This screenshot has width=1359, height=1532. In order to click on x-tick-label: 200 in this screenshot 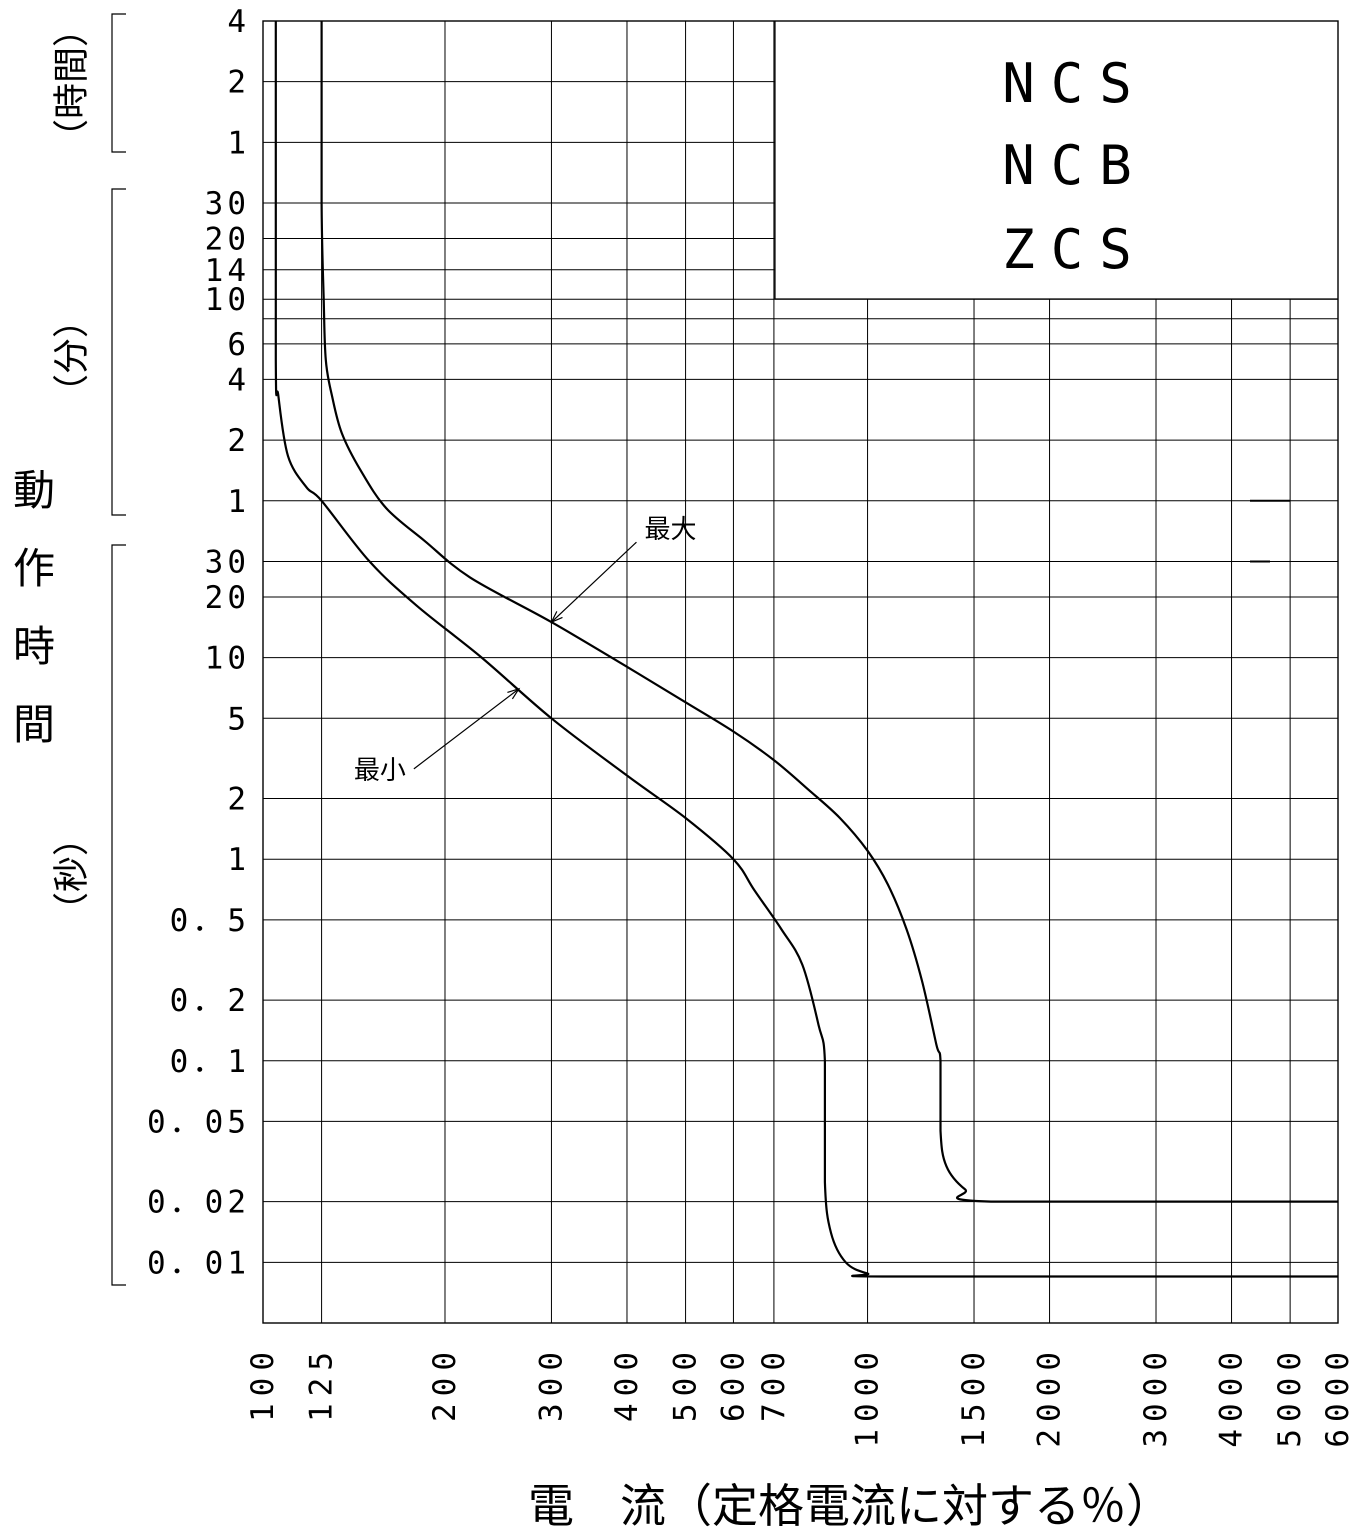, I will do `click(445, 1383)`.